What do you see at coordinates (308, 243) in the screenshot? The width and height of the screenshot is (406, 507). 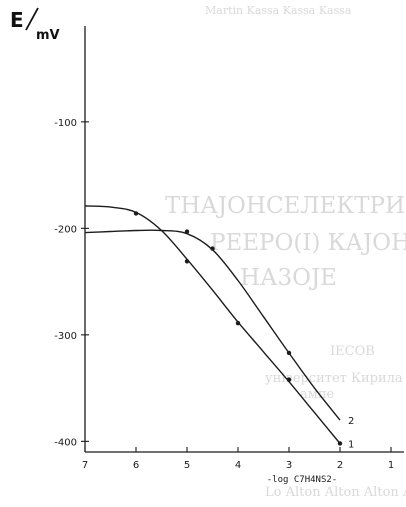 I see `bleed-text-line2: РЕЕРО(І) КАЈОНОТ` at bounding box center [308, 243].